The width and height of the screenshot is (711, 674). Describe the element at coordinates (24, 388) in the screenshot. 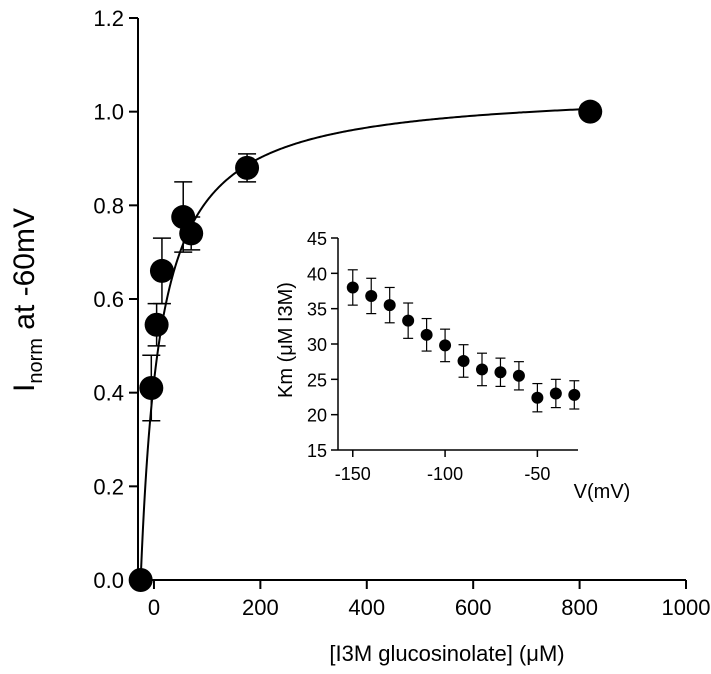

I see `main-y-axis-label-symbol: I` at that location.